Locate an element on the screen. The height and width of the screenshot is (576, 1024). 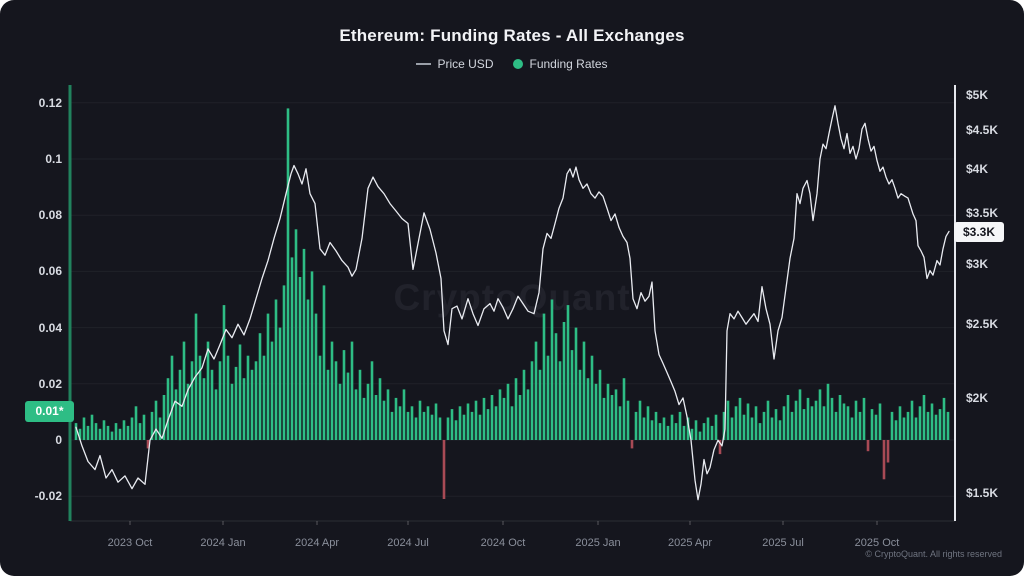
right-axis-tick-label: $3K is located at coordinates (977, 263).